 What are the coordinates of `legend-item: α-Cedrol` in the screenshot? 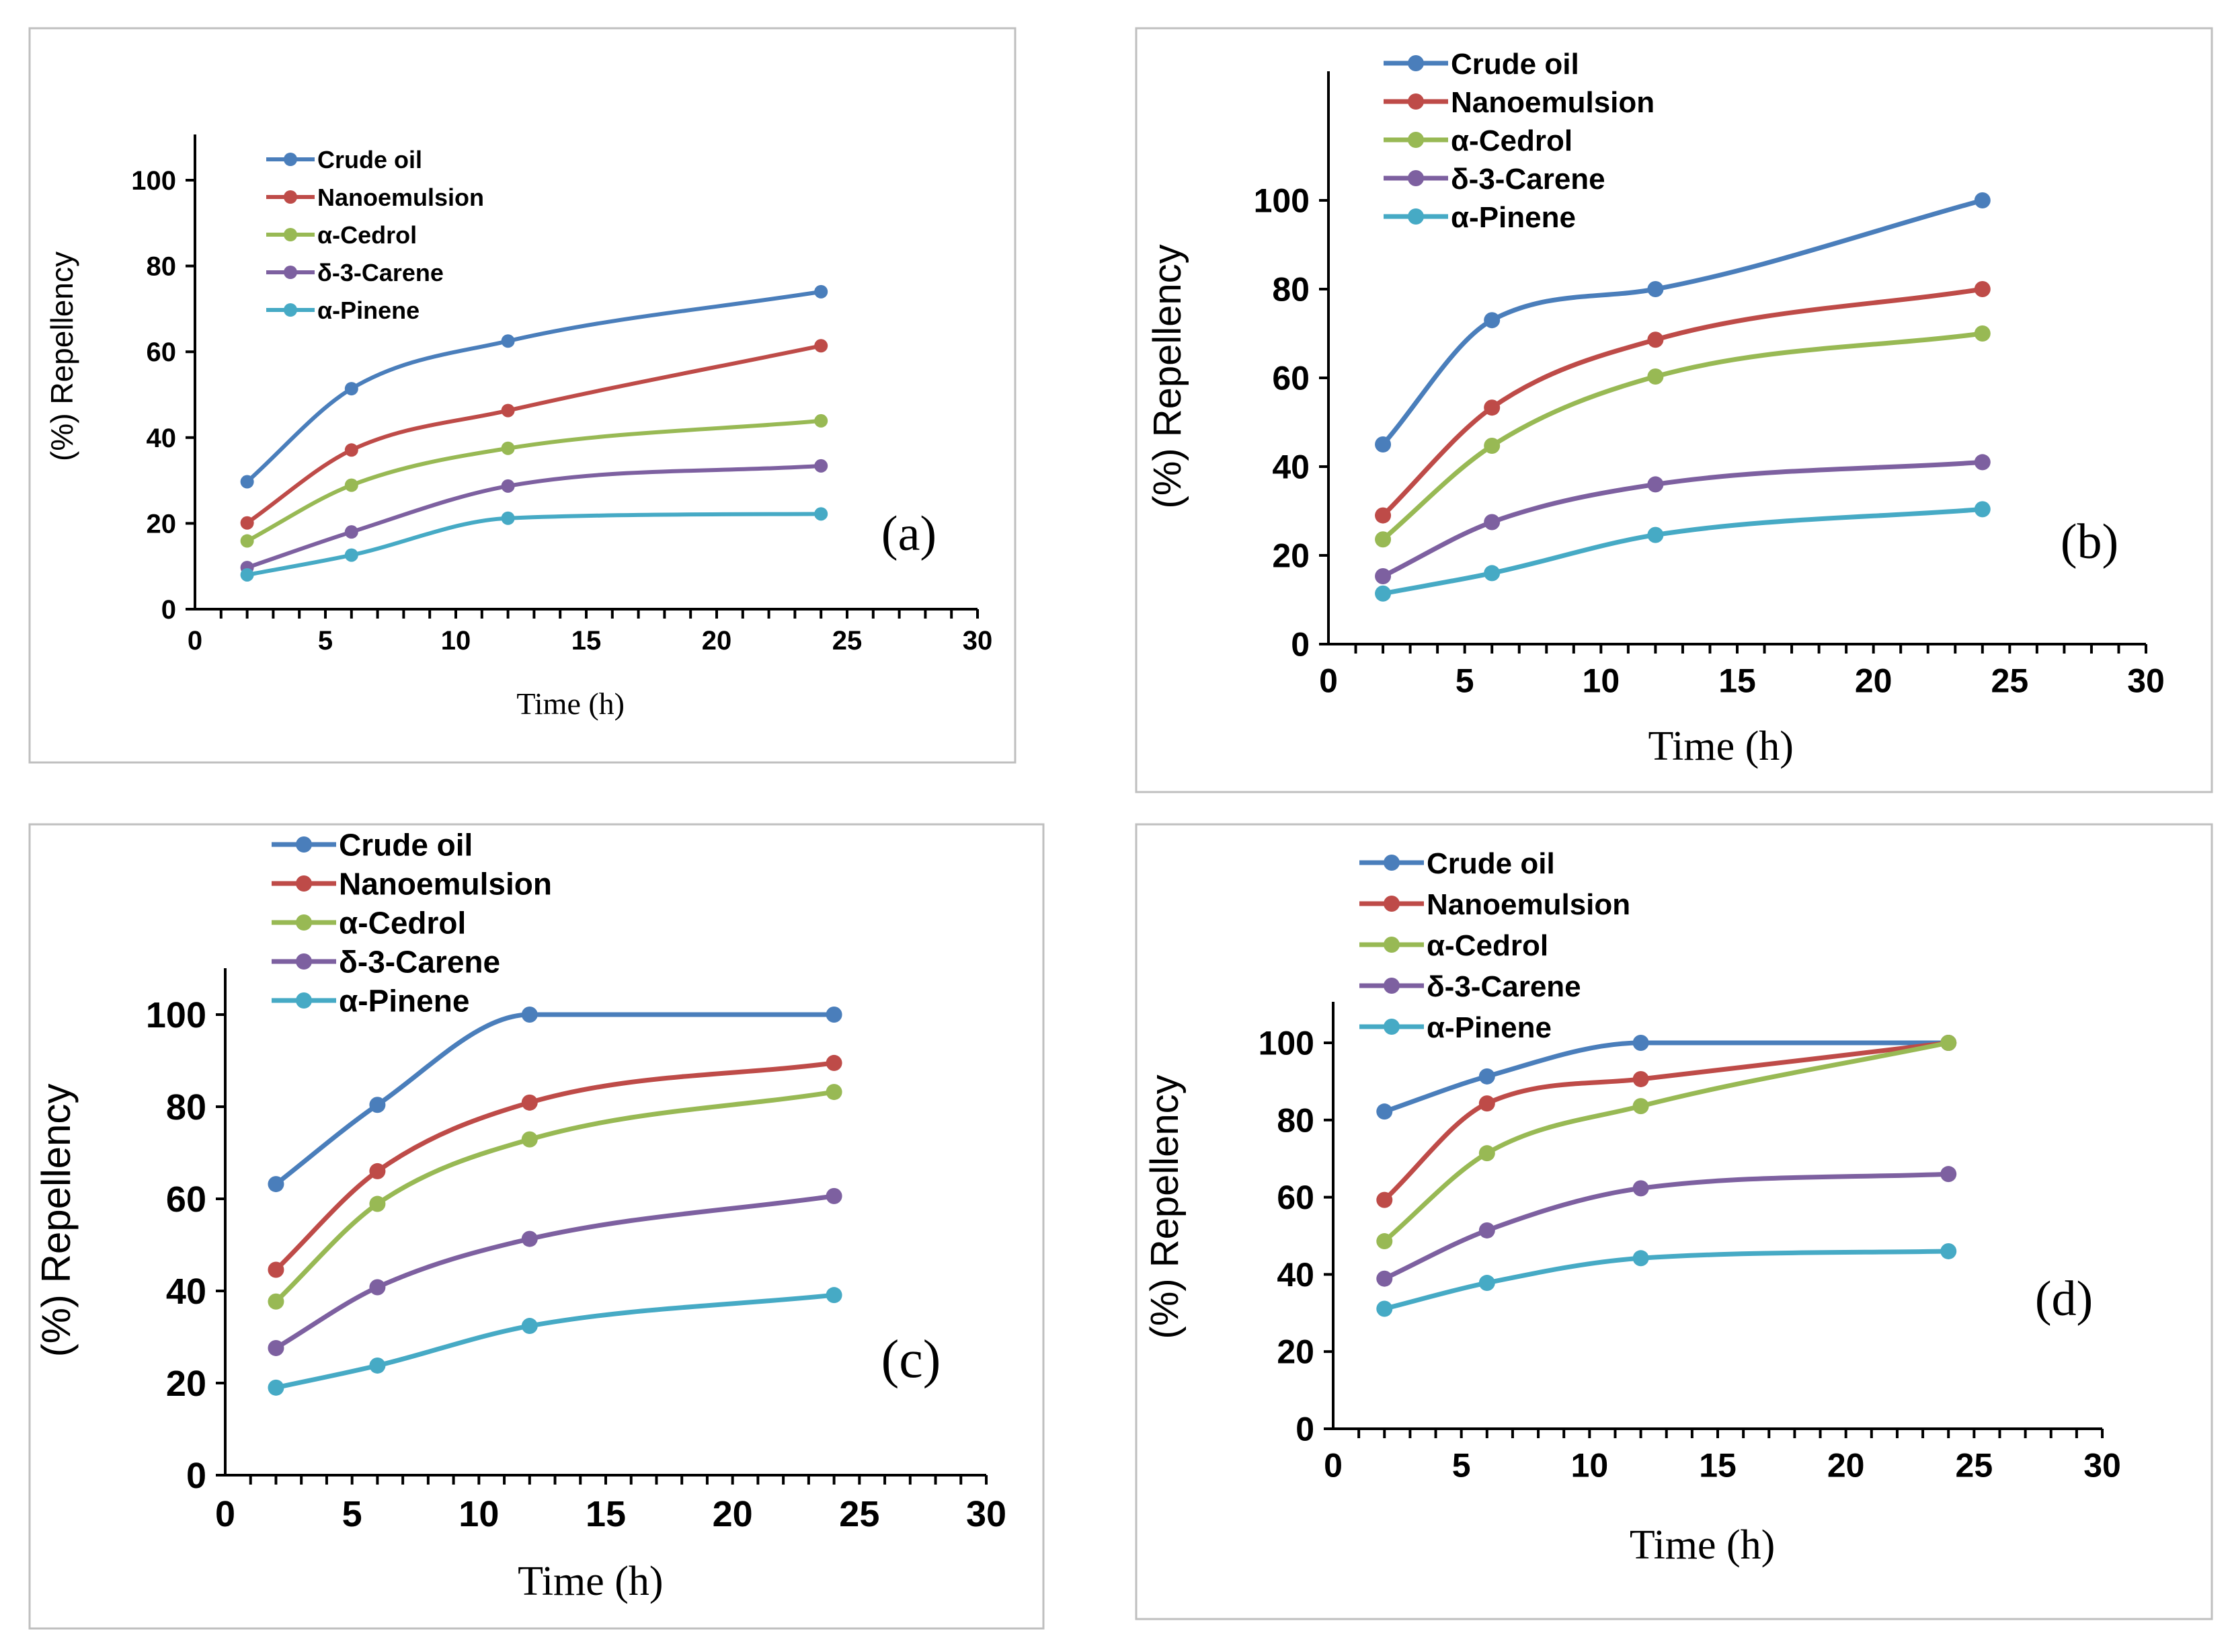 It's located at (1478, 140).